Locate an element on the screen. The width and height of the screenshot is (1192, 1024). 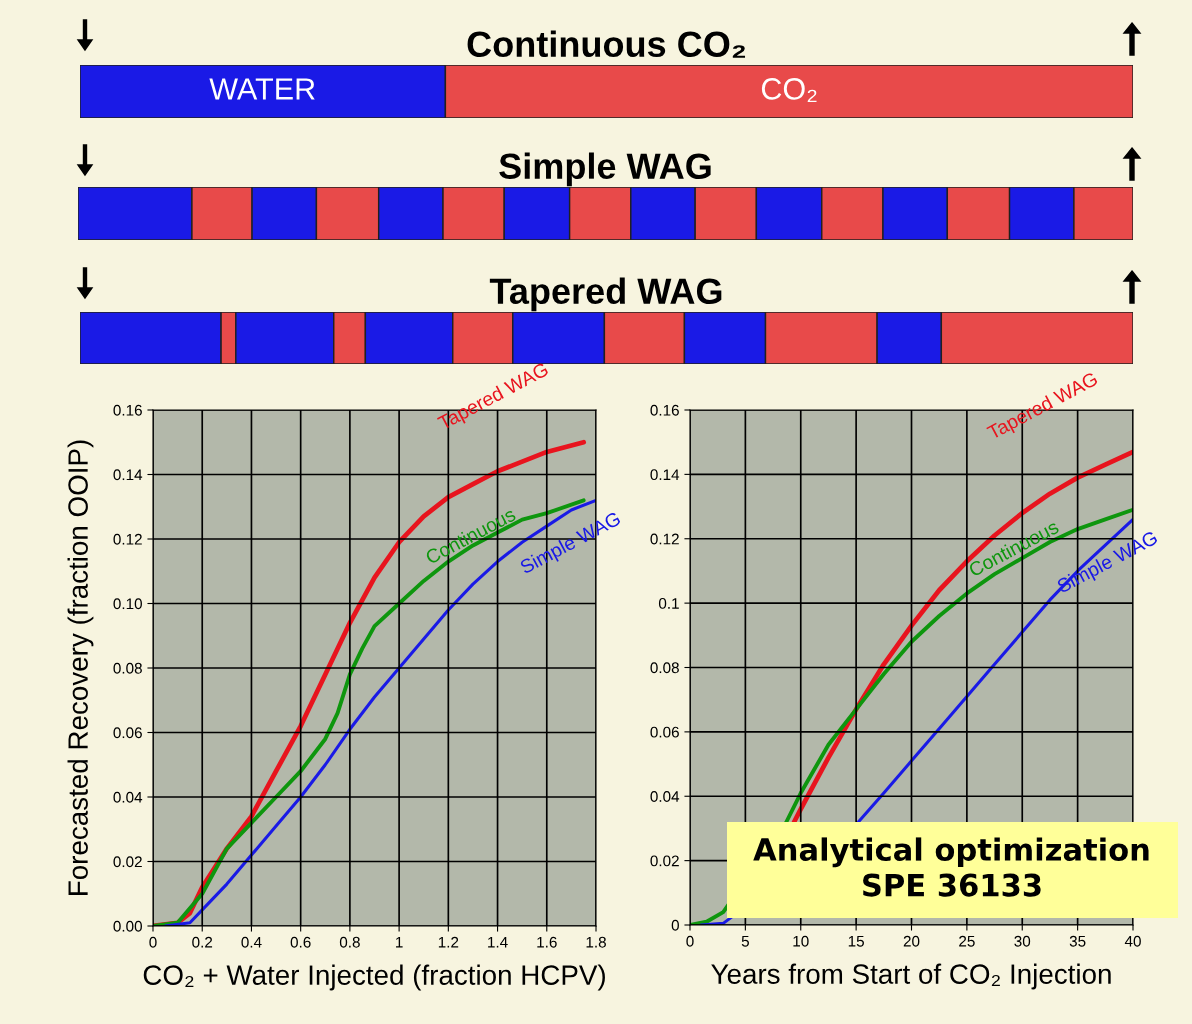
y-tick-label: 0.1 is located at coordinates (668, 603).